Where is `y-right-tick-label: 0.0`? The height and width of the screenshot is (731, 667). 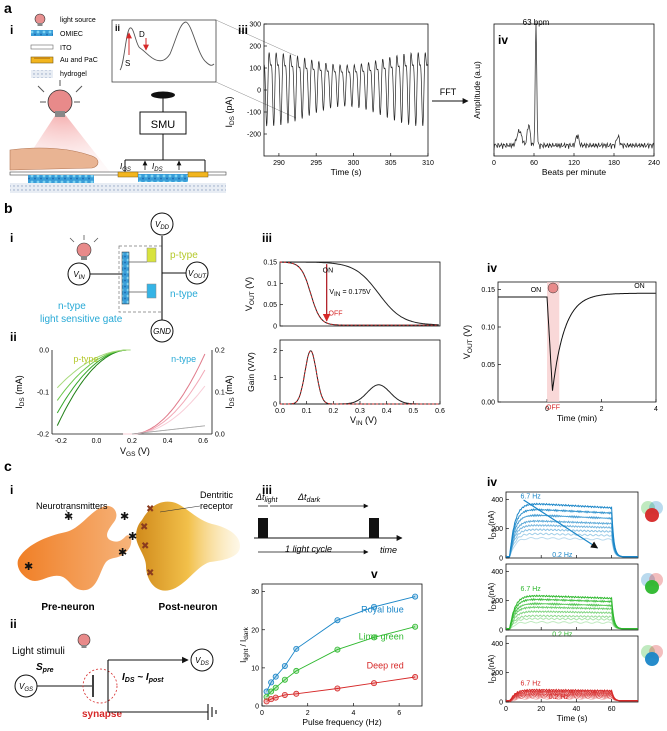
y-right-tick-label: 0.0 is located at coordinates (220, 435).